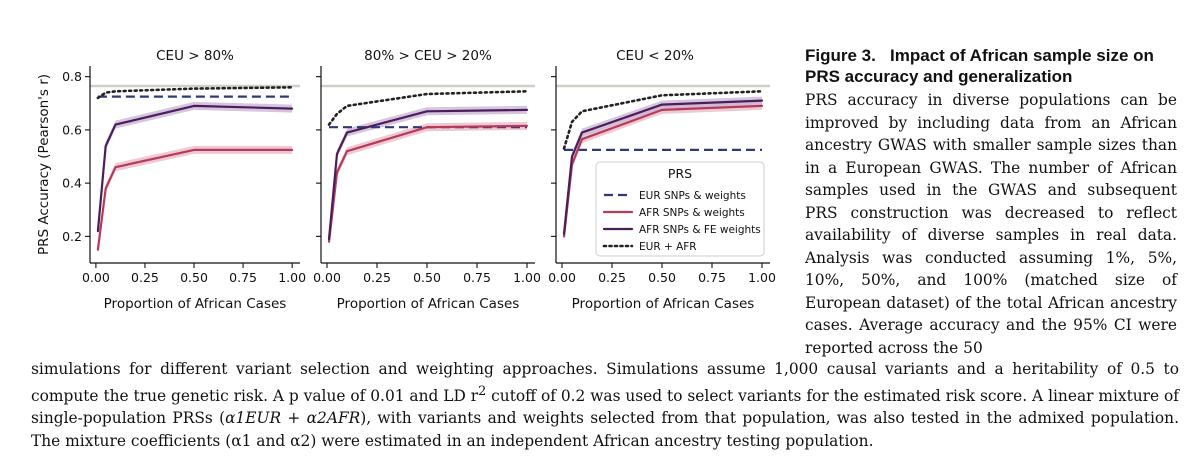  I want to click on legend-box, so click(680, 209).